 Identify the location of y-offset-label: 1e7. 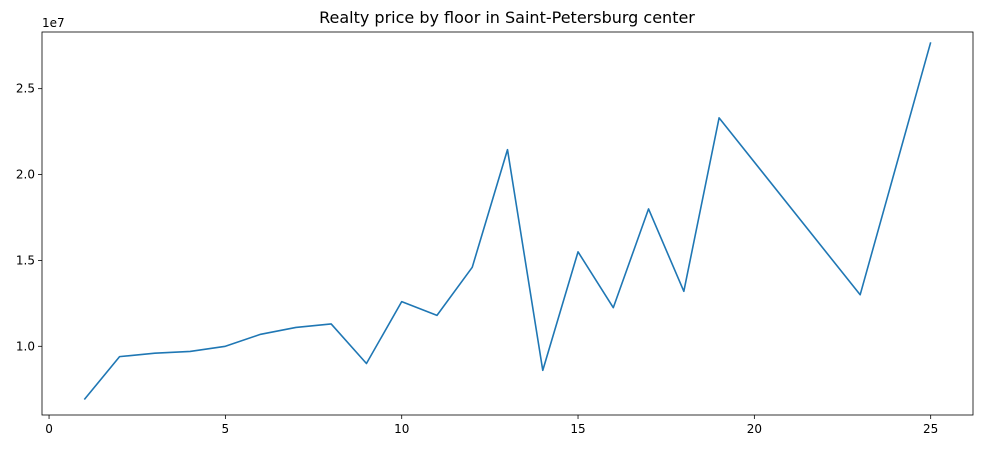
(53, 23).